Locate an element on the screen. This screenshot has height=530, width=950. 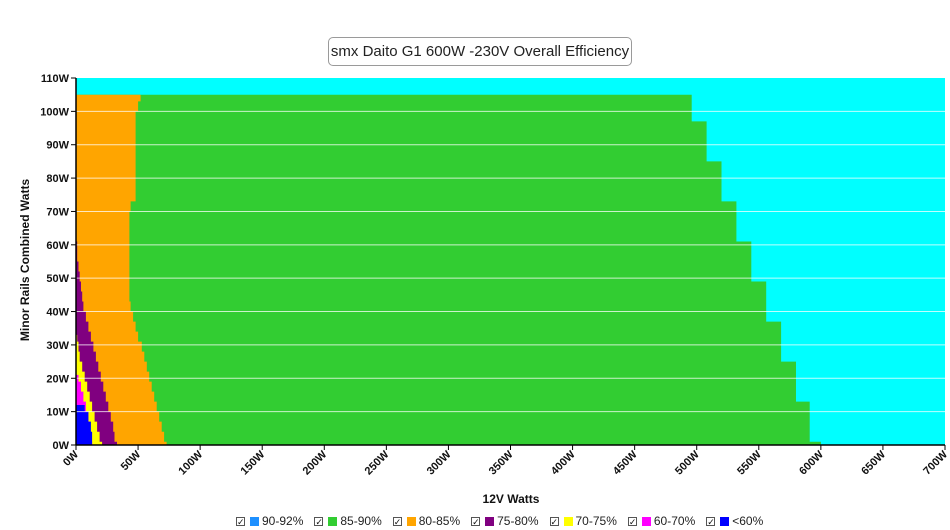
legend-label: 80-85% is located at coordinates (439, 521).